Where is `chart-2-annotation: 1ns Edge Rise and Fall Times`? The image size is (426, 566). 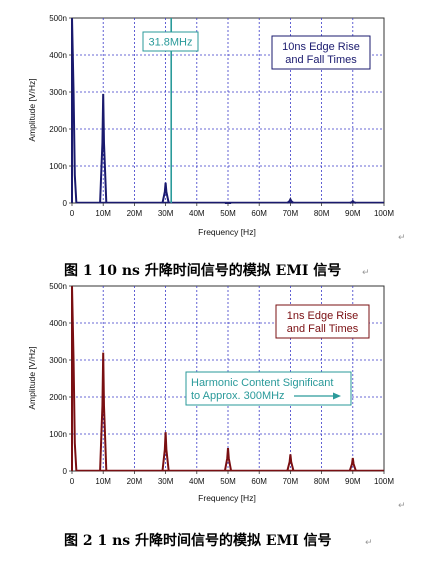
chart-2-annotation: 1ns Edge Rise and Fall Times is located at coordinates (322, 321).